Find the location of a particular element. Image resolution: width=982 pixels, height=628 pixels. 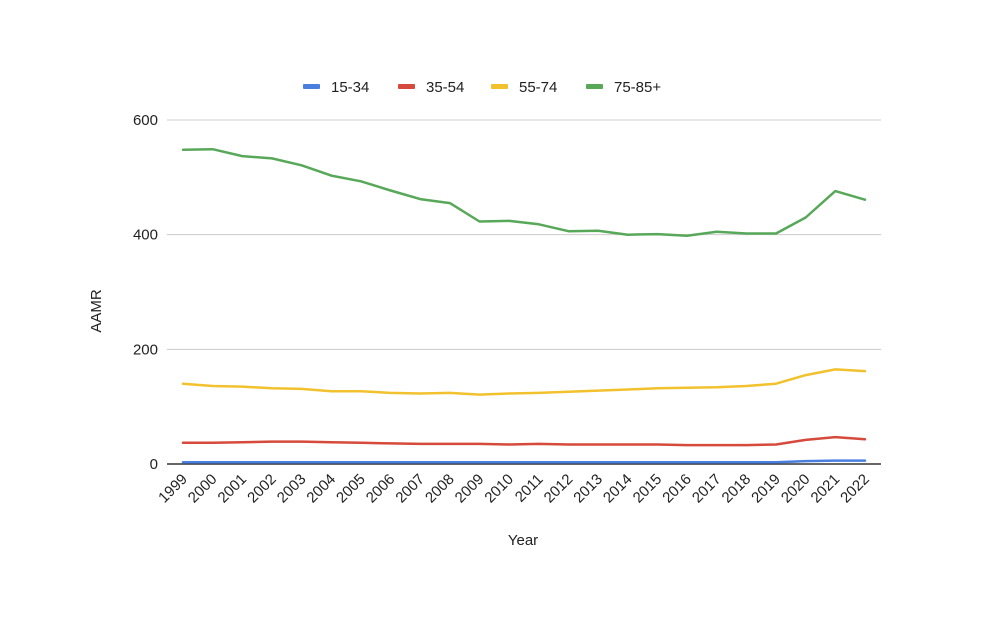

x-tick-label: 2007 is located at coordinates (410, 489).